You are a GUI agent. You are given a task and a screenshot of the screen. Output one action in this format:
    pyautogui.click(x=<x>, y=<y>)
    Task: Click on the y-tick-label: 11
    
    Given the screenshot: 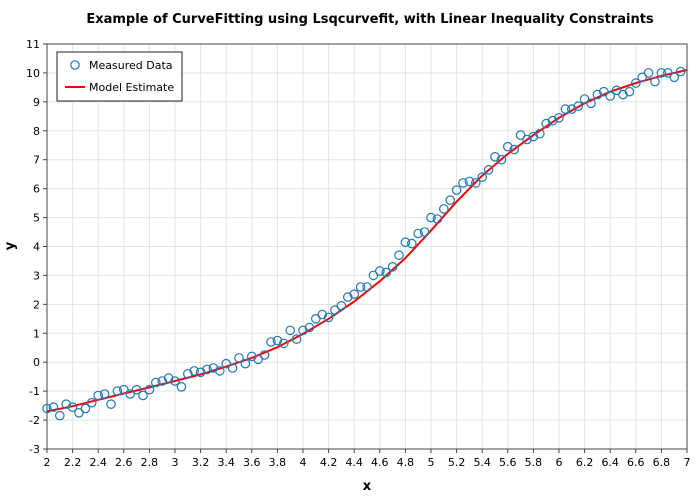 What is the action you would take?
    pyautogui.click(x=33, y=44)
    